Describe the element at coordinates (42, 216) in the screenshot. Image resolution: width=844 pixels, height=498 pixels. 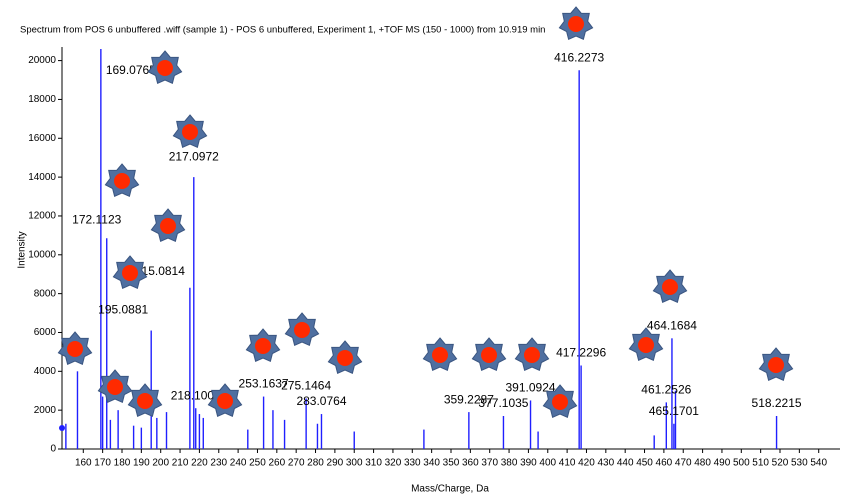
I see `y-tick-label: 12000` at that location.